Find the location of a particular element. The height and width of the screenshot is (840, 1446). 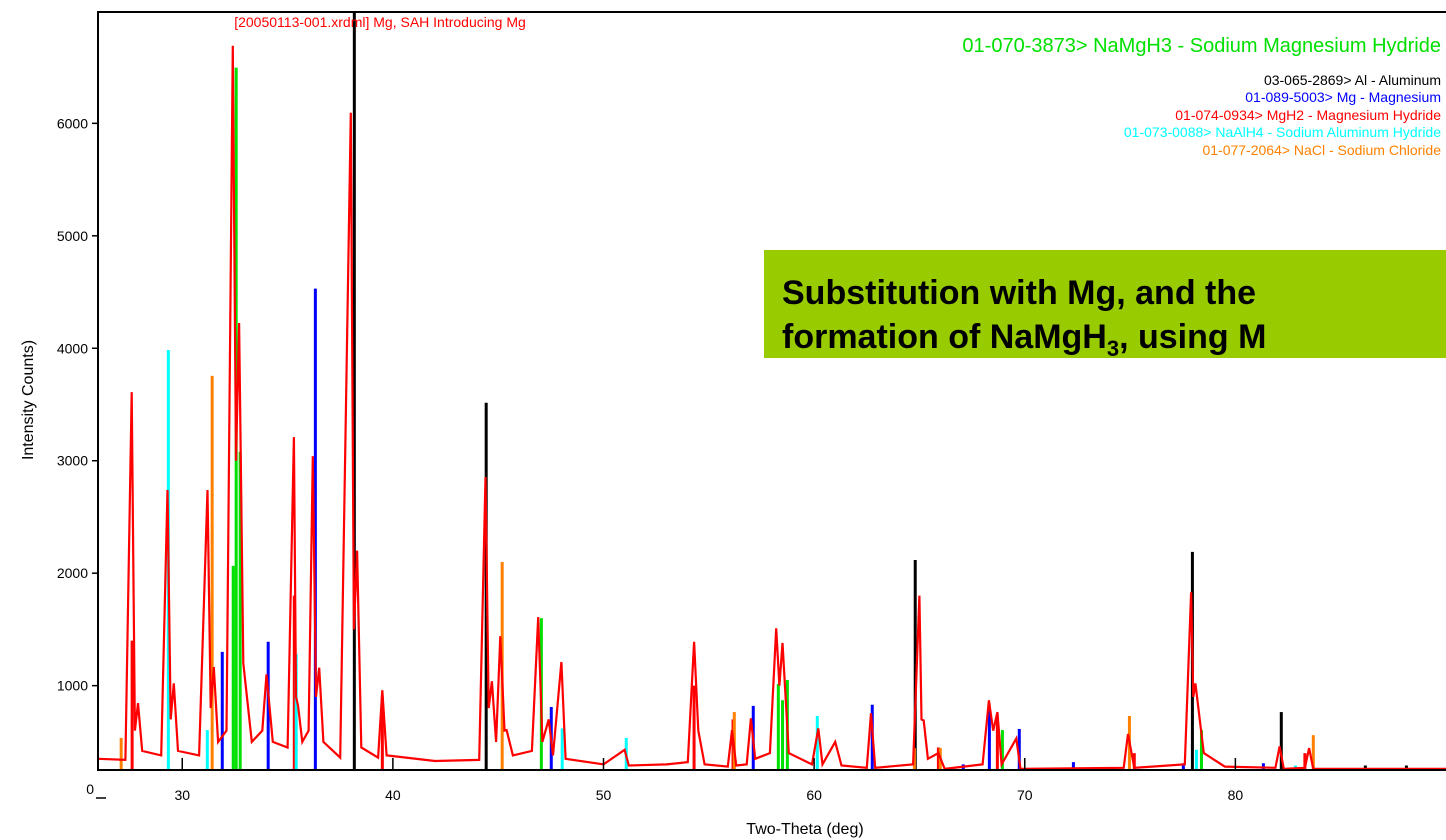

annotation-line: formation of NaMgH3, using M is located at coordinates (1024, 339).